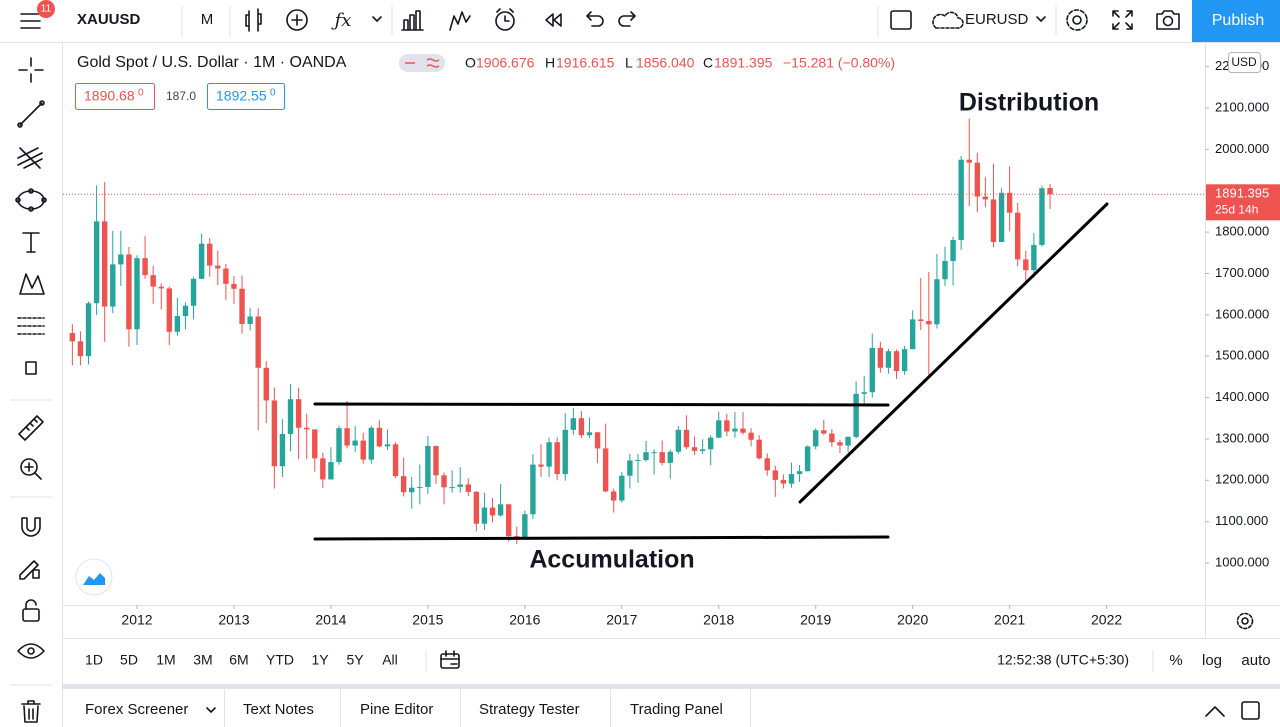 This screenshot has height=727, width=1280. I want to click on layout-menu, so click(1041, 19).